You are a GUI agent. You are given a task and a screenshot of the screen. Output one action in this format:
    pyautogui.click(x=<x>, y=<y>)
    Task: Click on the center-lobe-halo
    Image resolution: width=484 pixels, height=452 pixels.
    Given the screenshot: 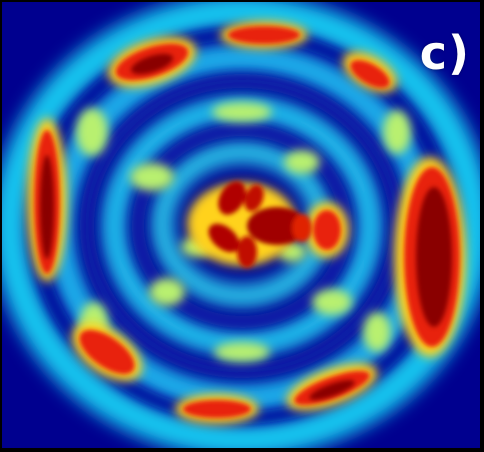 What is the action you would take?
    pyautogui.click(x=242, y=224)
    